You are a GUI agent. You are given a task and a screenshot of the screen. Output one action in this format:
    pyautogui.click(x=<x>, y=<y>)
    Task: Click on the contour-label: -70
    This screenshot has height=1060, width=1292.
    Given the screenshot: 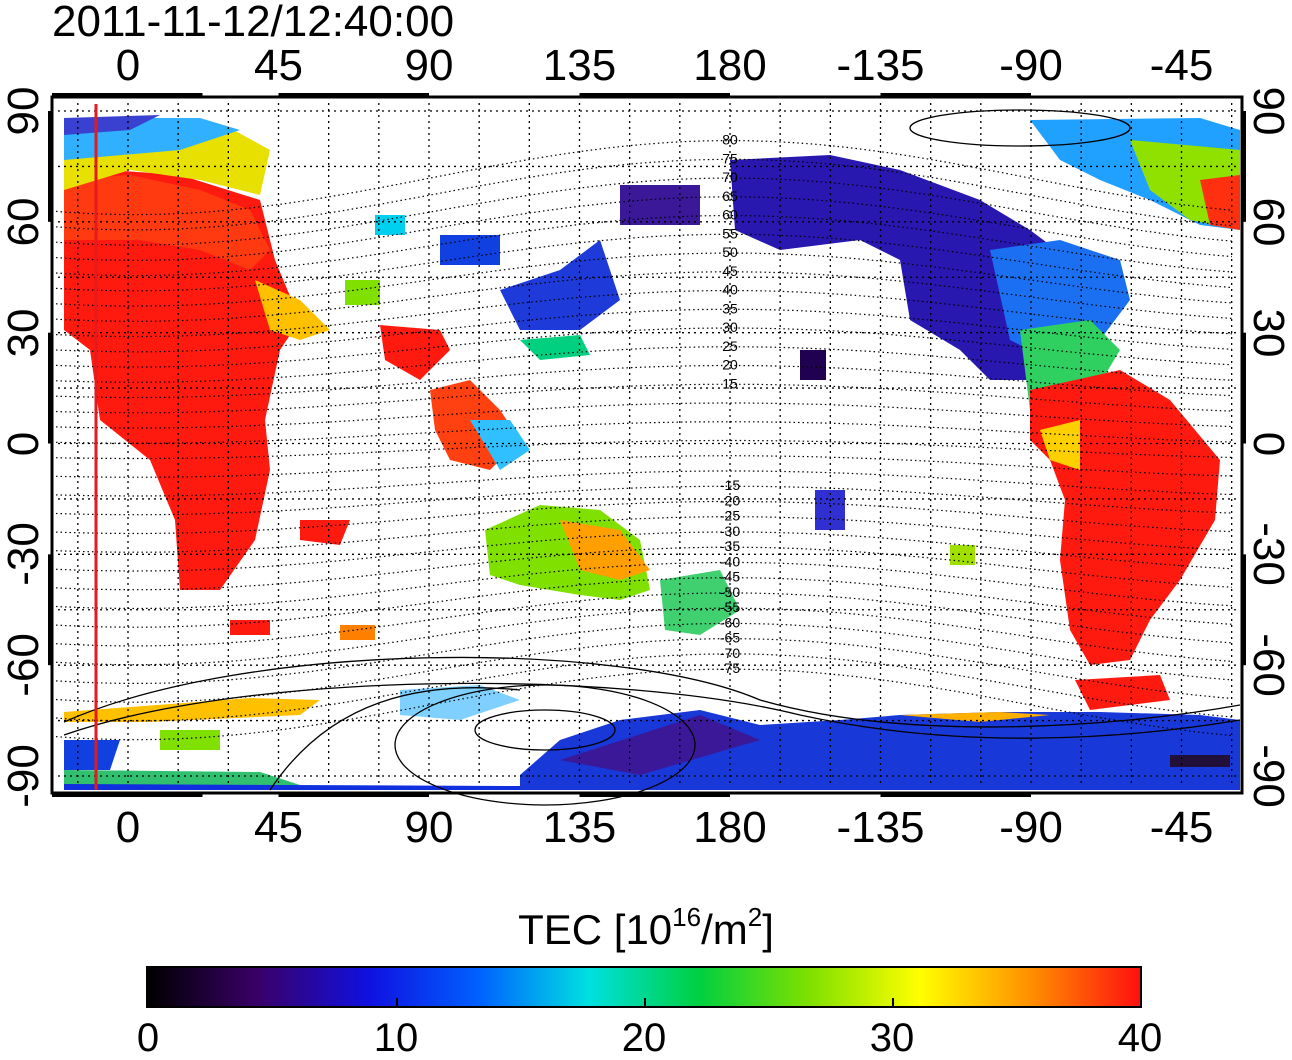 What is the action you would take?
    pyautogui.click(x=730, y=653)
    